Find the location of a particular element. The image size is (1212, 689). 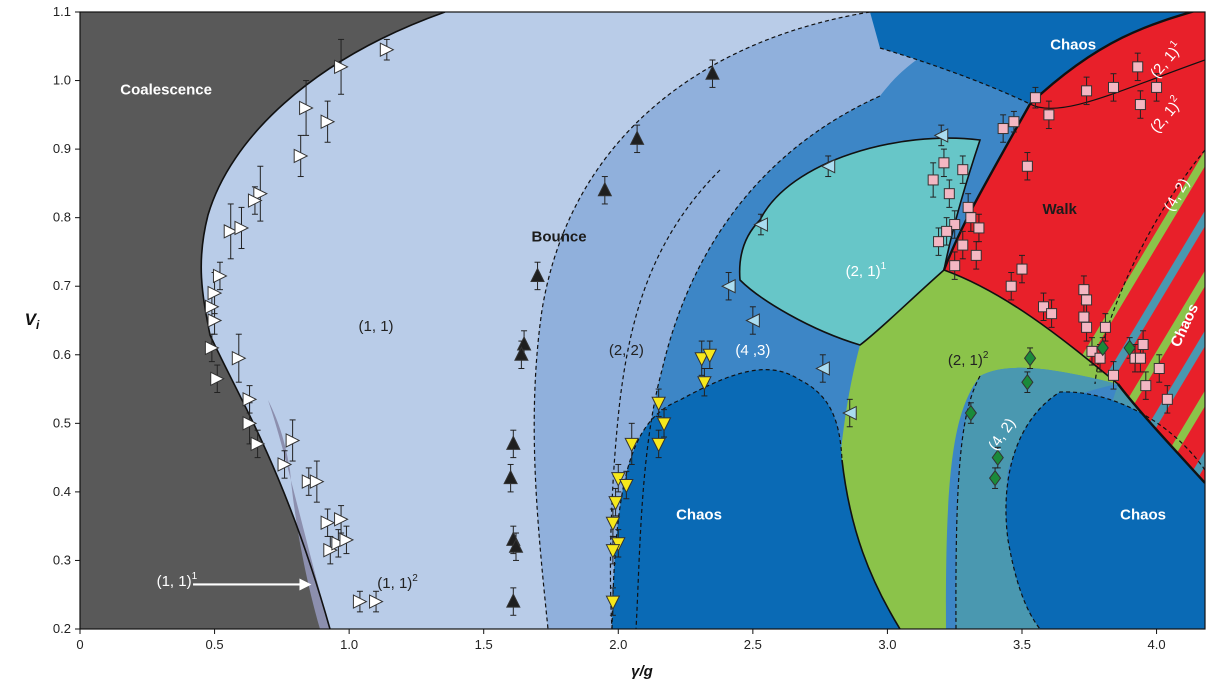

y-tick-label: 0.6 is located at coordinates (62, 354).